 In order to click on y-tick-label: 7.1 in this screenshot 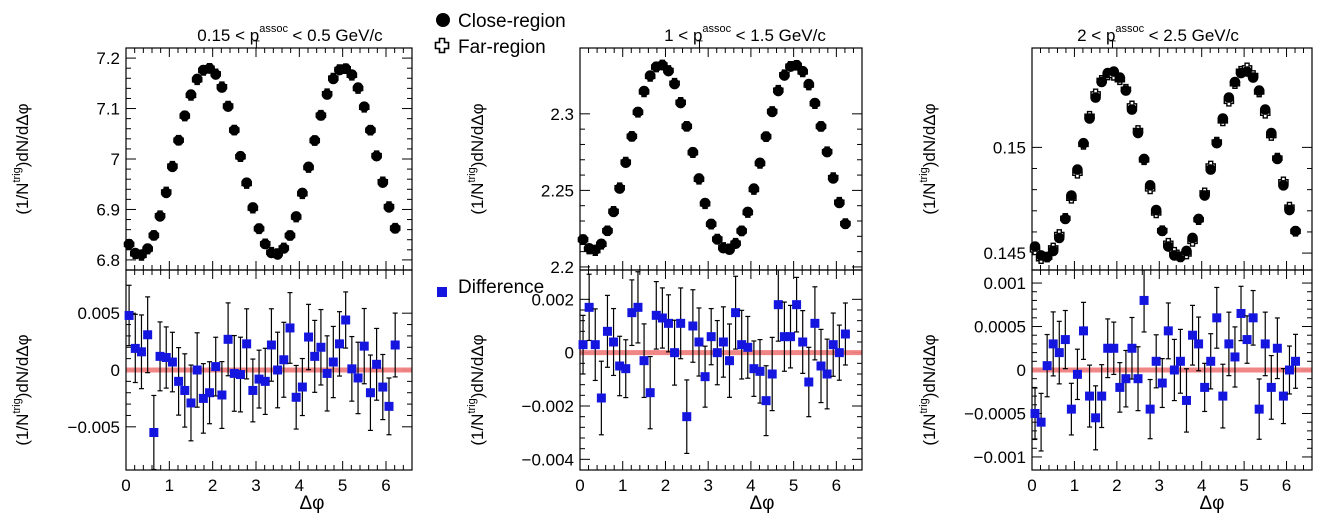, I will do `click(108, 109)`.